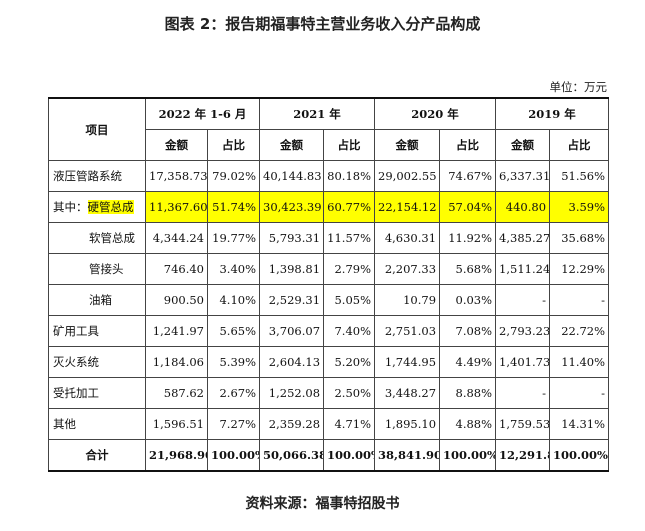 The width and height of the screenshot is (645, 531). I want to click on table-cell: 12.29%, so click(579, 269).